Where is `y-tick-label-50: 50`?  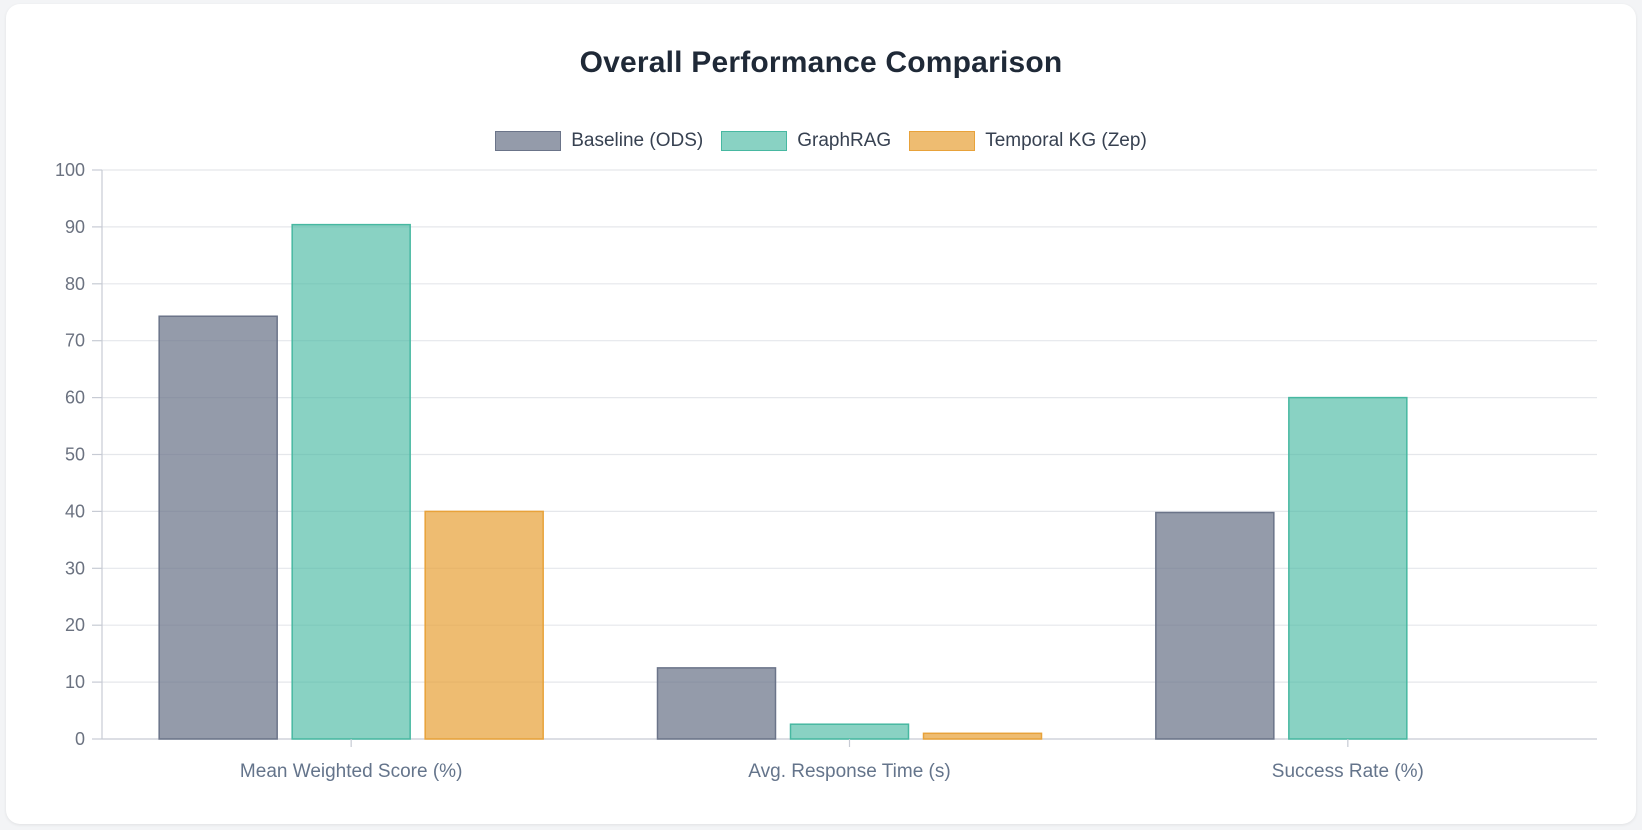
y-tick-label-50: 50 is located at coordinates (75, 455).